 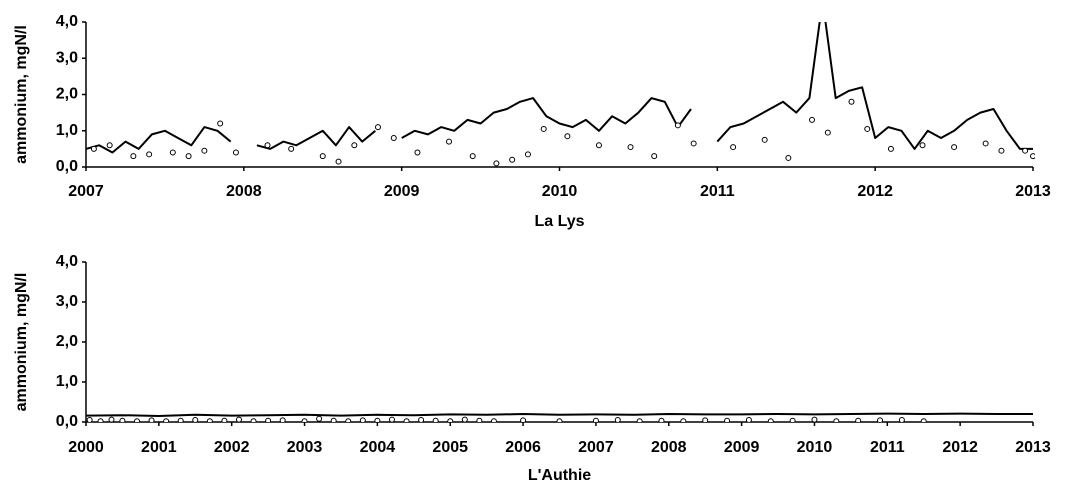 I want to click on x-tick-label: 2005, so click(x=450, y=447).